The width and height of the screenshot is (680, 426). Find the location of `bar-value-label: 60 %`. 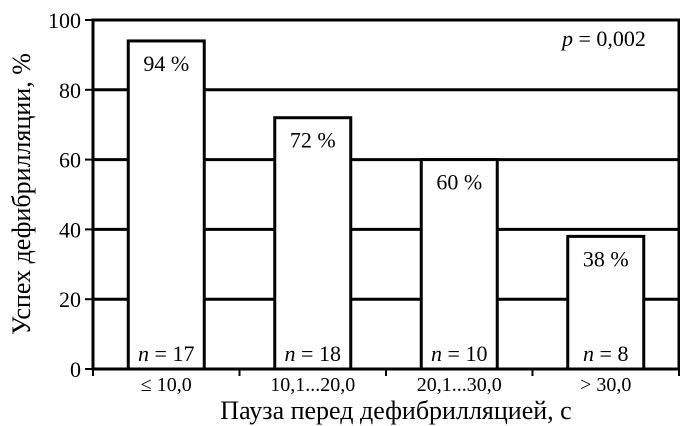

bar-value-label: 60 % is located at coordinates (459, 182).